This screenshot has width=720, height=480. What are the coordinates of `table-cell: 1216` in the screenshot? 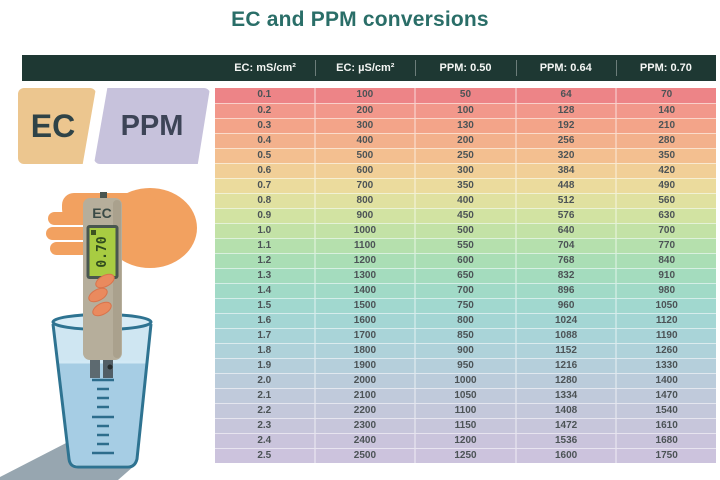 It's located at (565, 366).